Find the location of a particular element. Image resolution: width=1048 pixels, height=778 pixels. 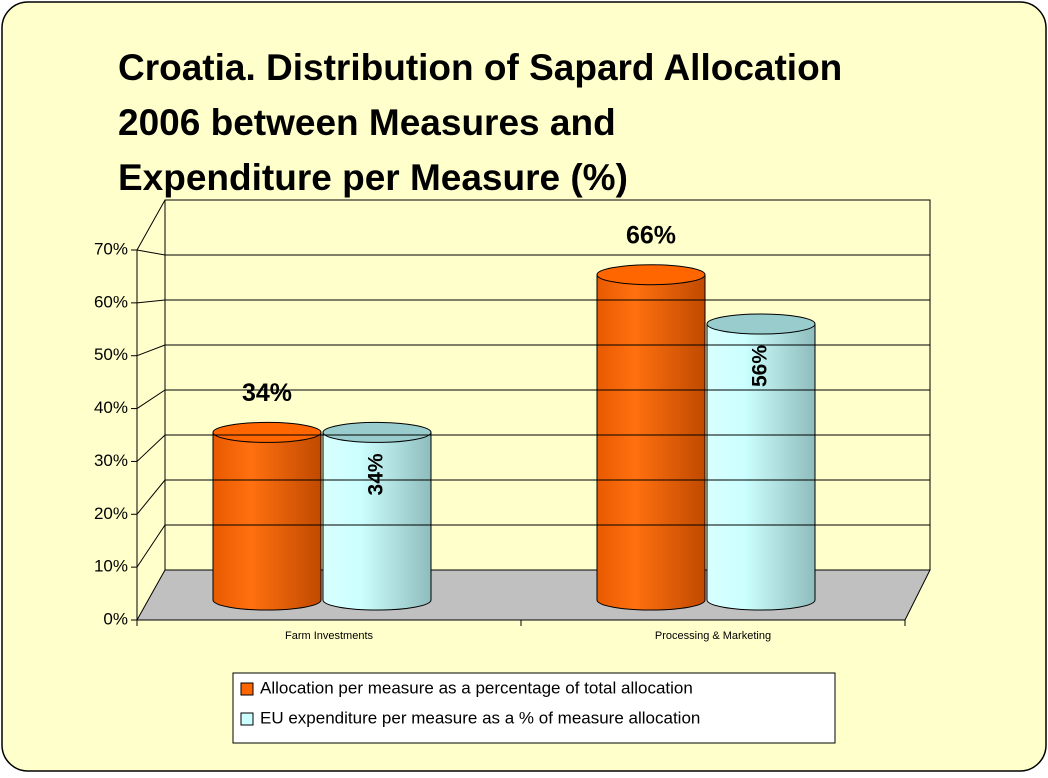

value-label: 56% is located at coordinates (760, 366).